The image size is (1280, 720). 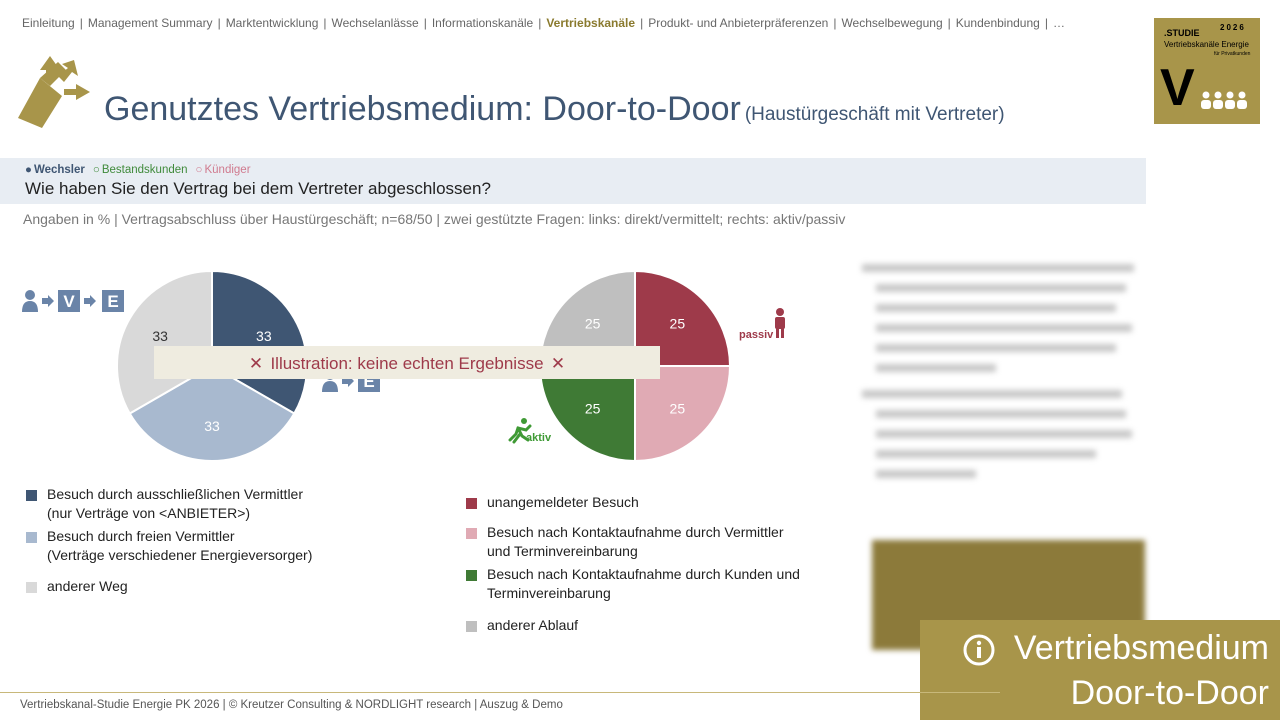 What do you see at coordinates (756, 335) in the screenshot?
I see `passiv-label: passiv` at bounding box center [756, 335].